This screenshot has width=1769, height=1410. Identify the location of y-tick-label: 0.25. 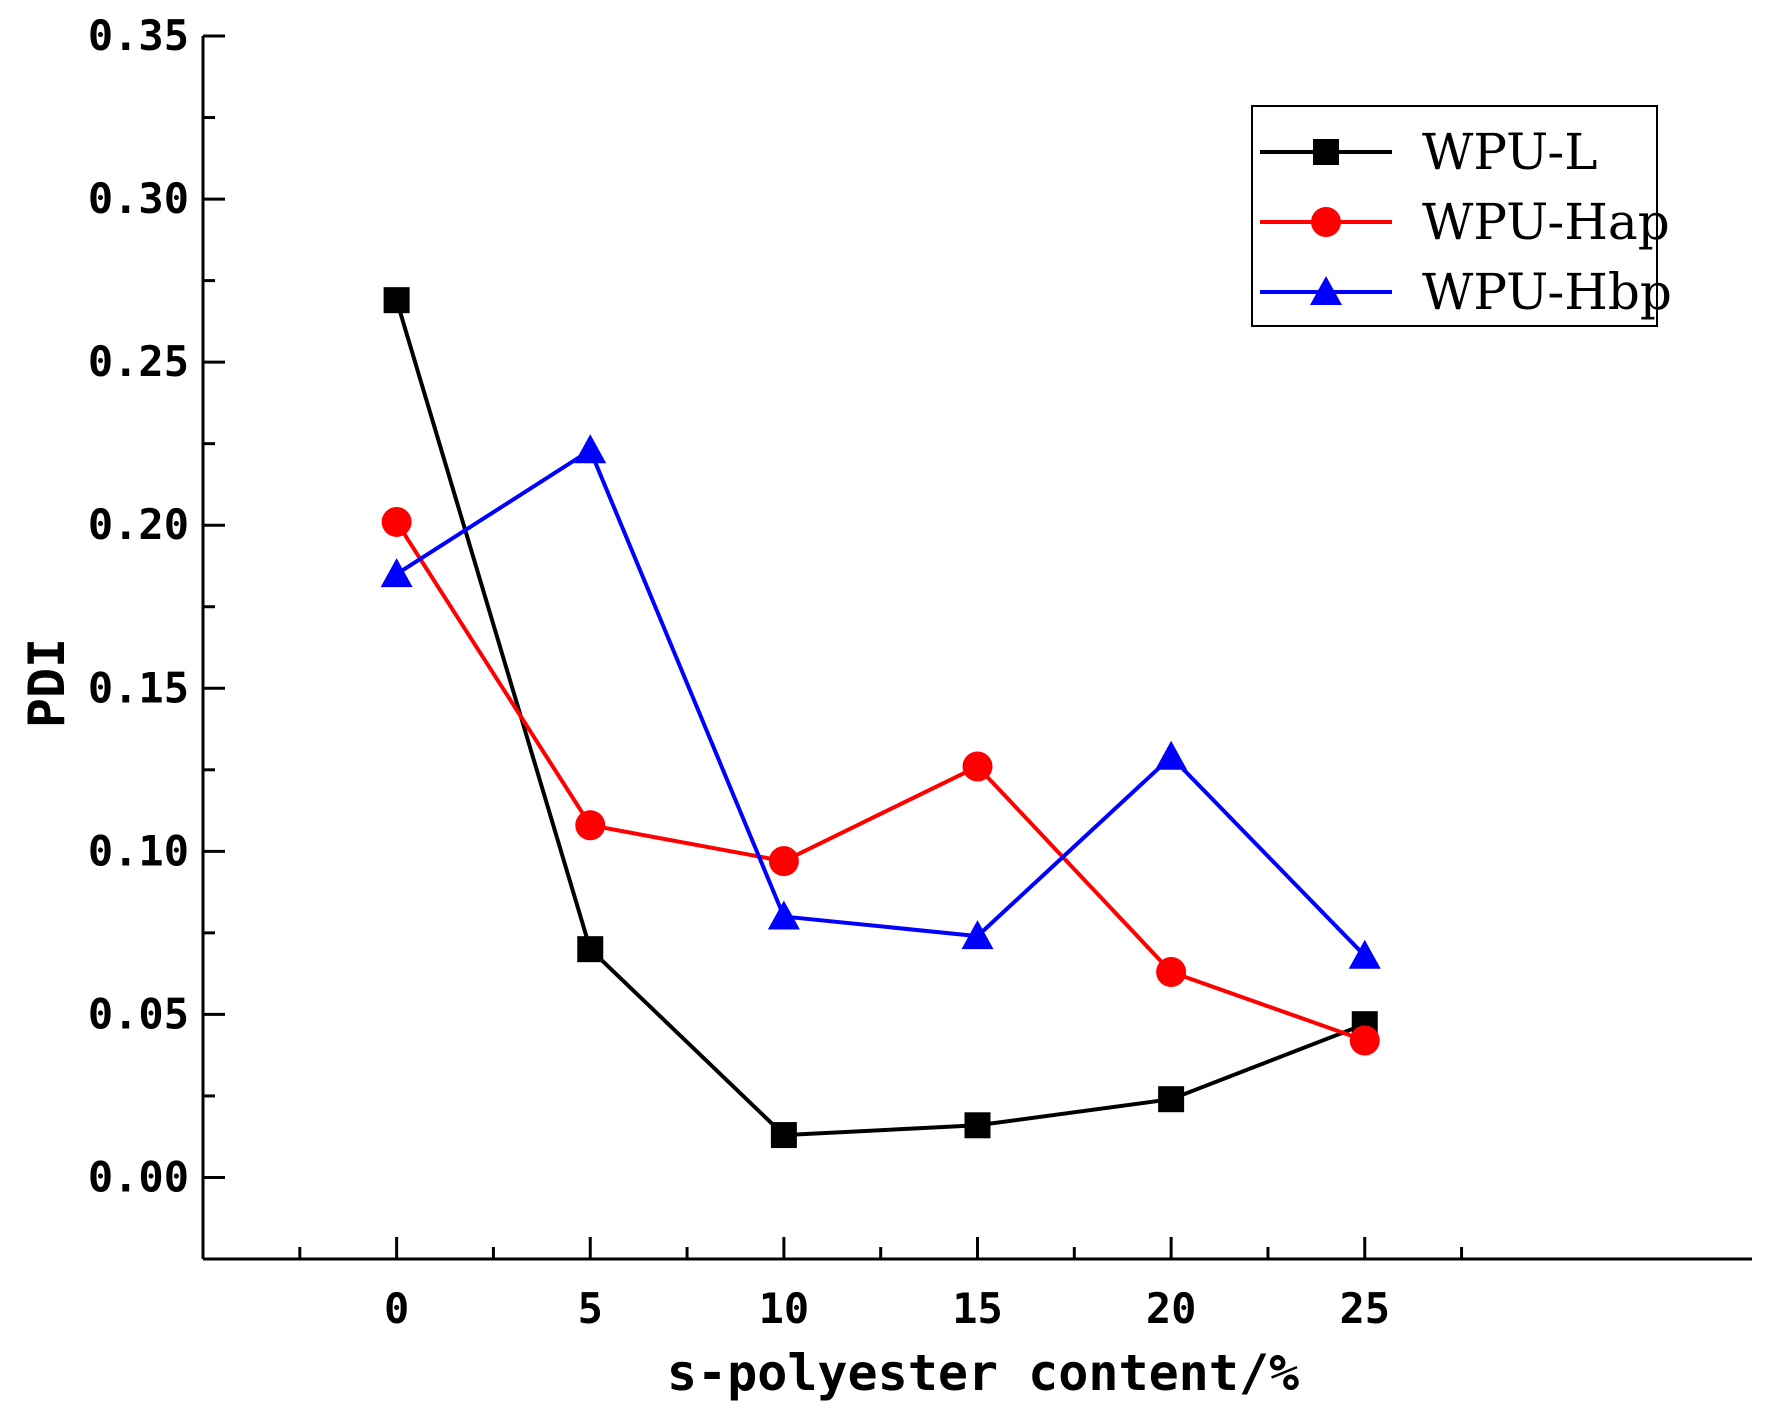
(138, 361).